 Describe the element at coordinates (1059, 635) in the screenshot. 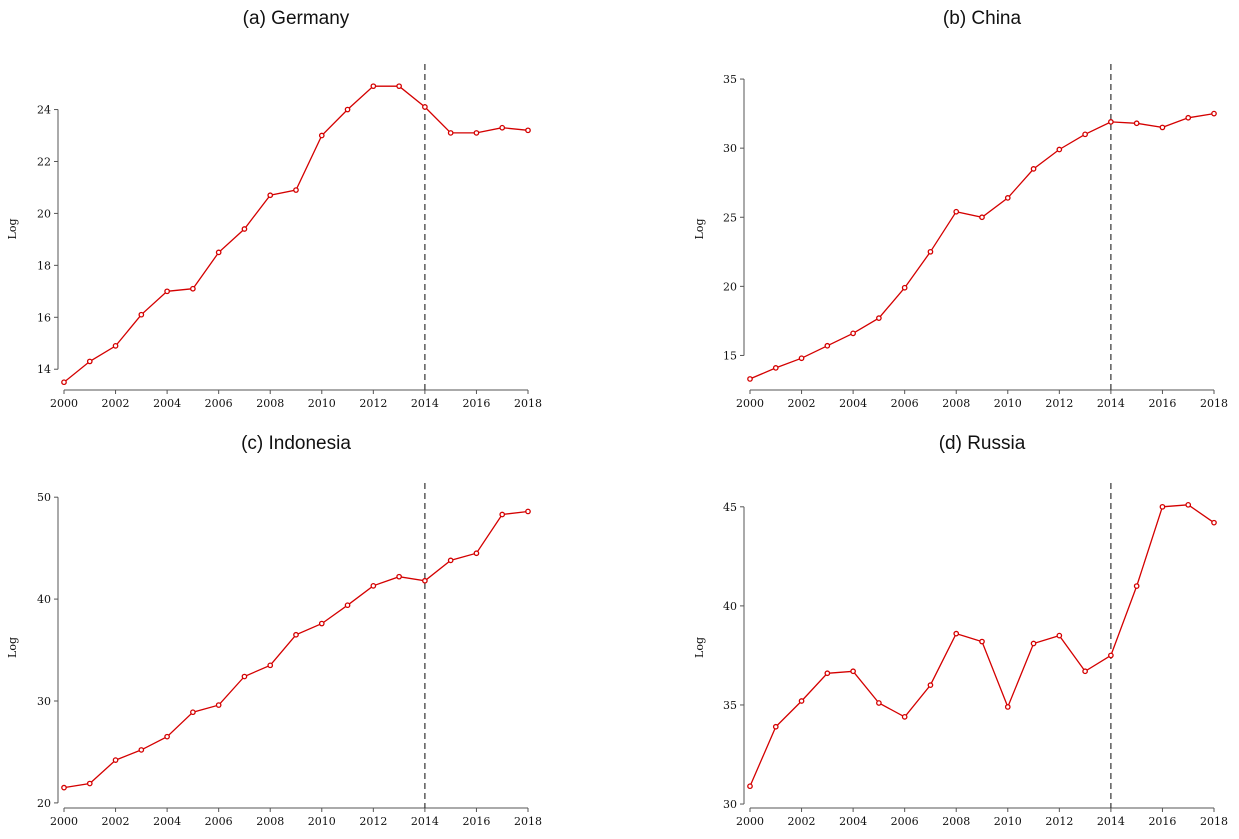

I see `data-point-russia-2012` at that location.